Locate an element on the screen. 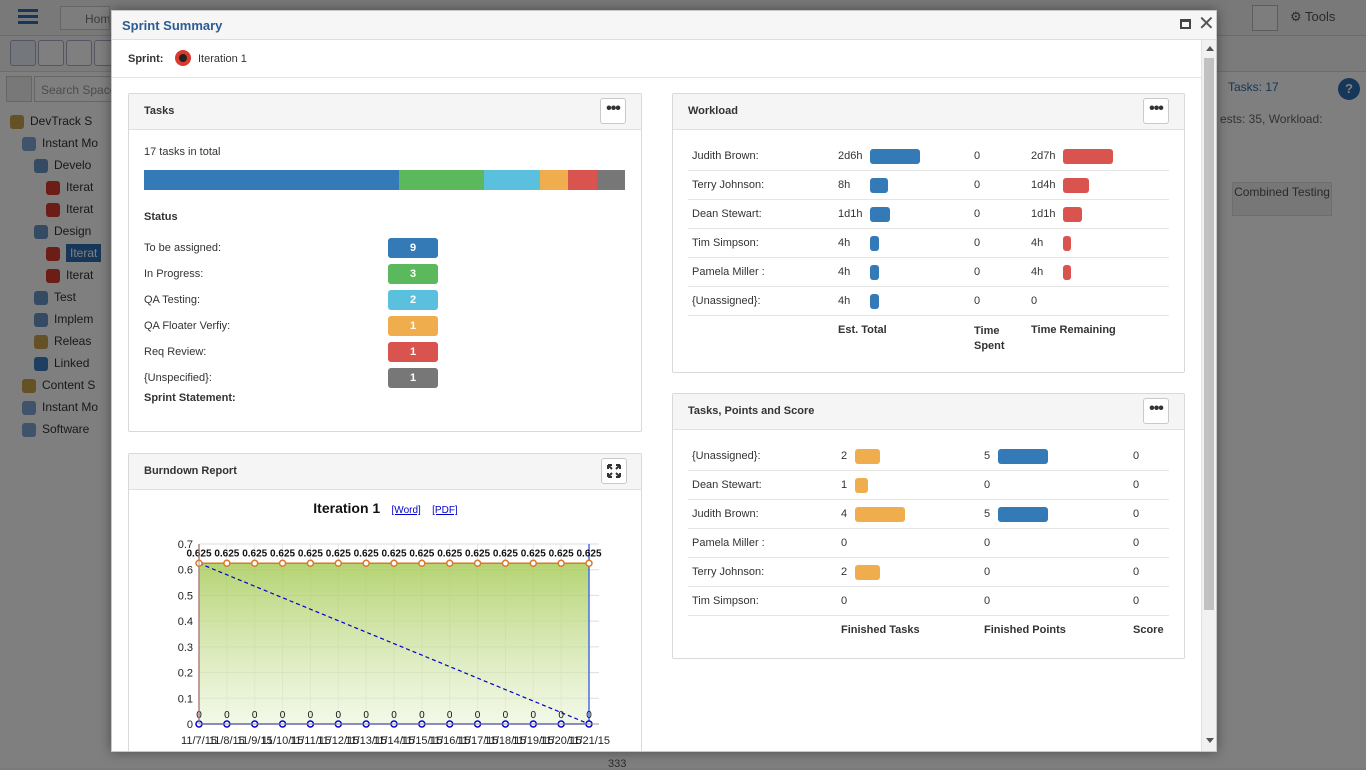 Image resolution: width=1366 pixels, height=770 pixels. status-row: QA Testing: 2 is located at coordinates (294, 300).